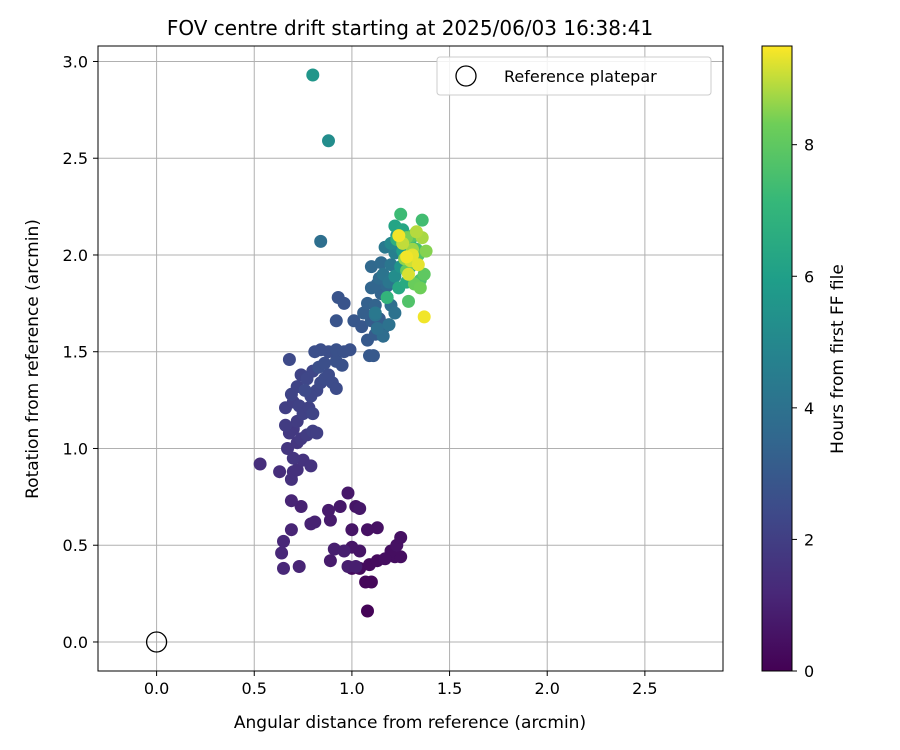  Describe the element at coordinates (838, 359) in the screenshot. I see `colorbar-label: Hours from first FF file` at that location.